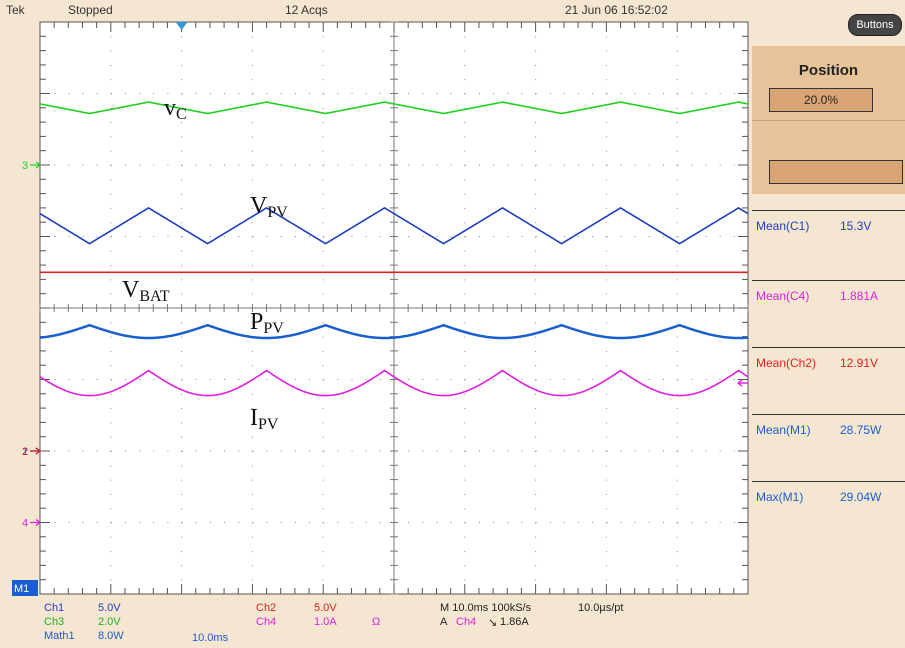  What do you see at coordinates (109, 622) in the screenshot?
I see `ch3-scale: 2.0V` at bounding box center [109, 622].